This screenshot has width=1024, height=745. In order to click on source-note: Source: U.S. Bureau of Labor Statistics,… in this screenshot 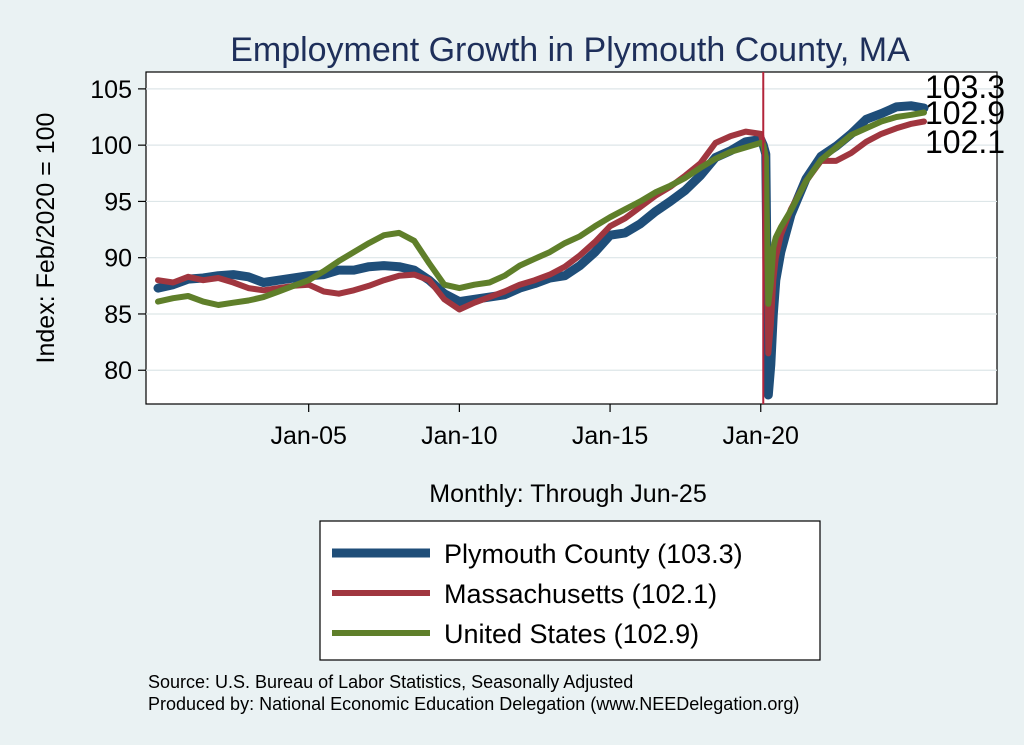, I will do `click(390, 682)`.